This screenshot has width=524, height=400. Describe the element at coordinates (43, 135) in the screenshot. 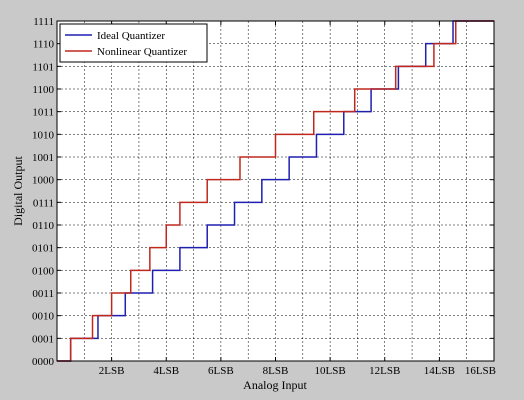

I see `y-tick-label: 1010` at that location.